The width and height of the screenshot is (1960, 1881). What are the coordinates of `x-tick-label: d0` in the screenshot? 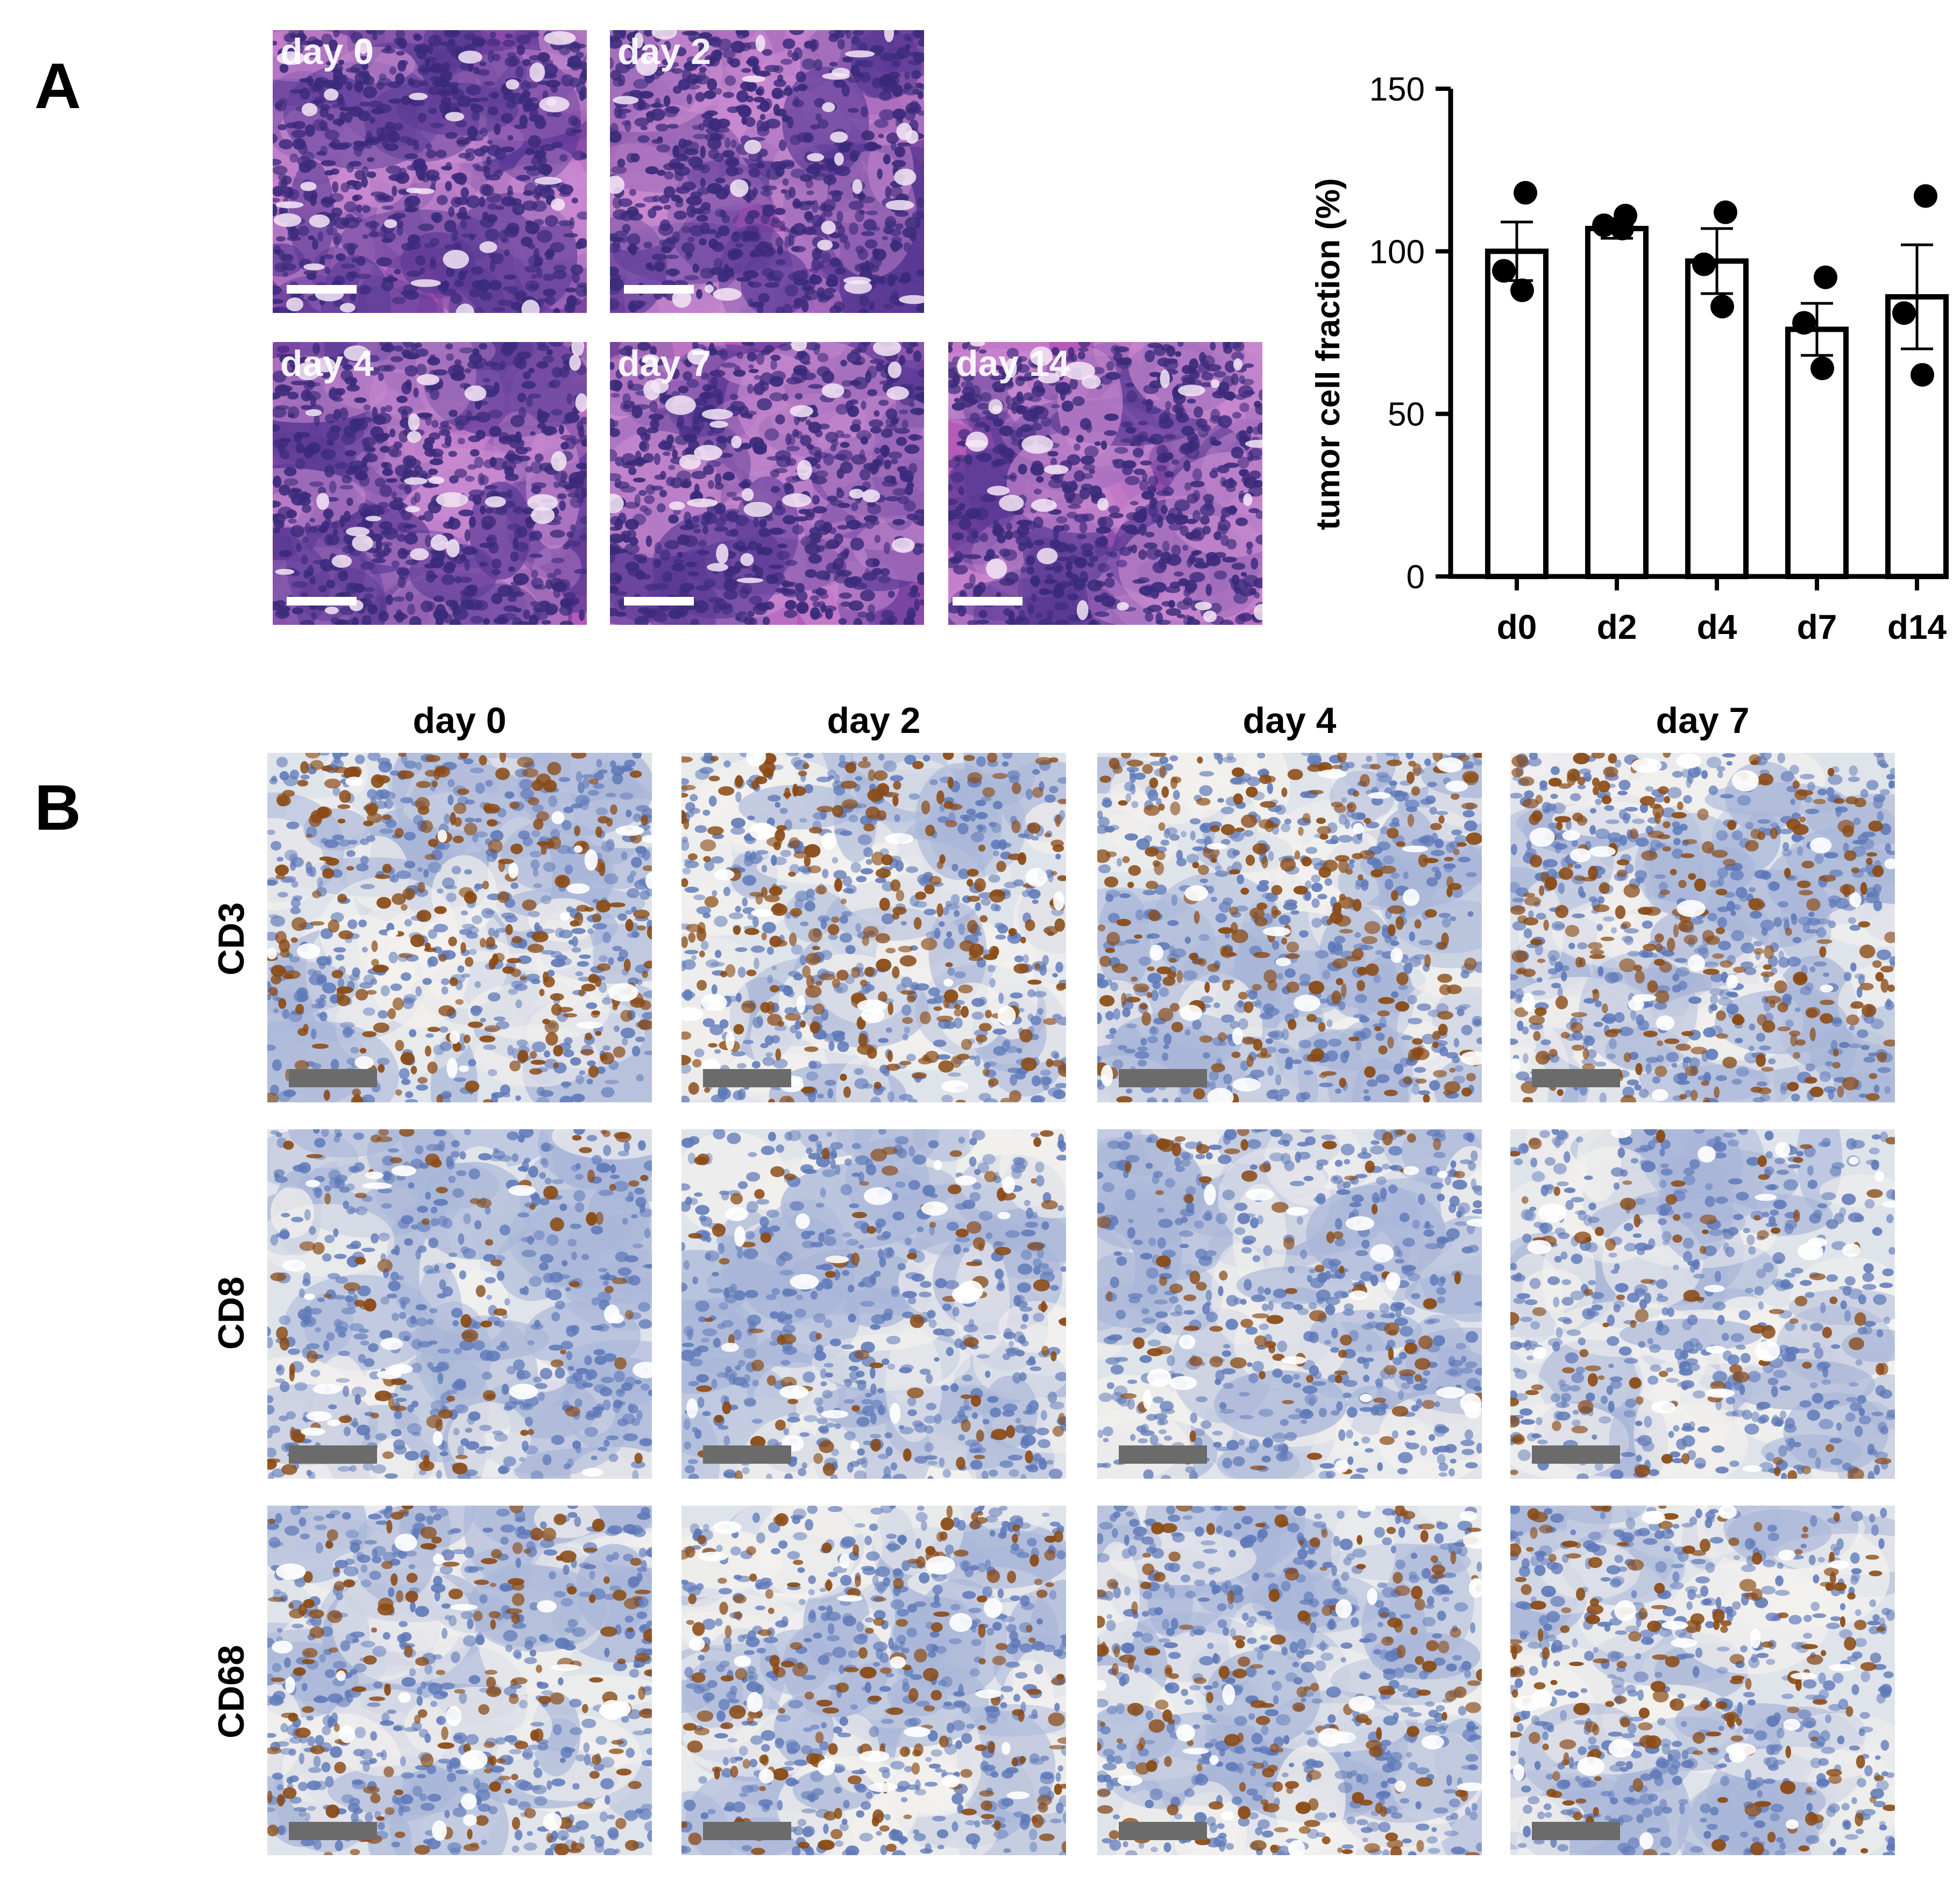 It's located at (1517, 627).